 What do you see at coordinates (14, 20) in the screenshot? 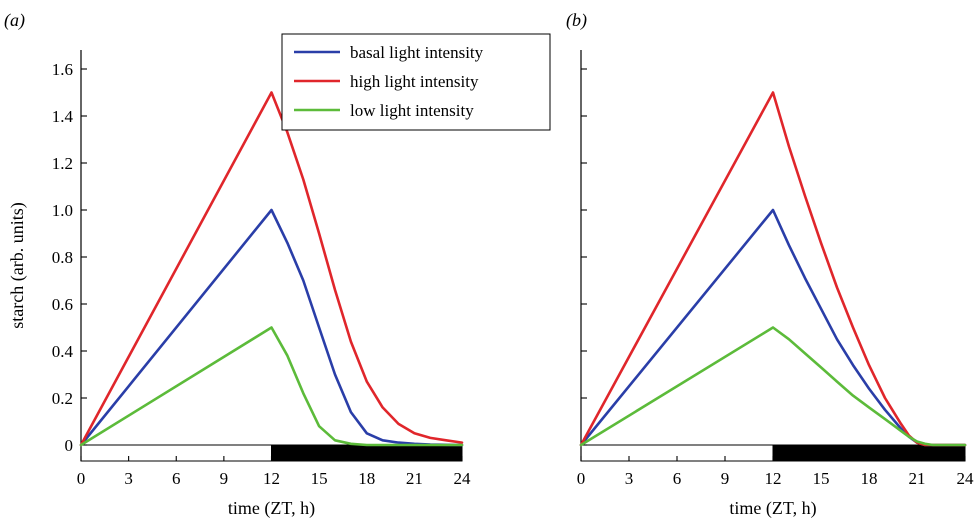
I see `panel-tag: (a)` at bounding box center [14, 20].